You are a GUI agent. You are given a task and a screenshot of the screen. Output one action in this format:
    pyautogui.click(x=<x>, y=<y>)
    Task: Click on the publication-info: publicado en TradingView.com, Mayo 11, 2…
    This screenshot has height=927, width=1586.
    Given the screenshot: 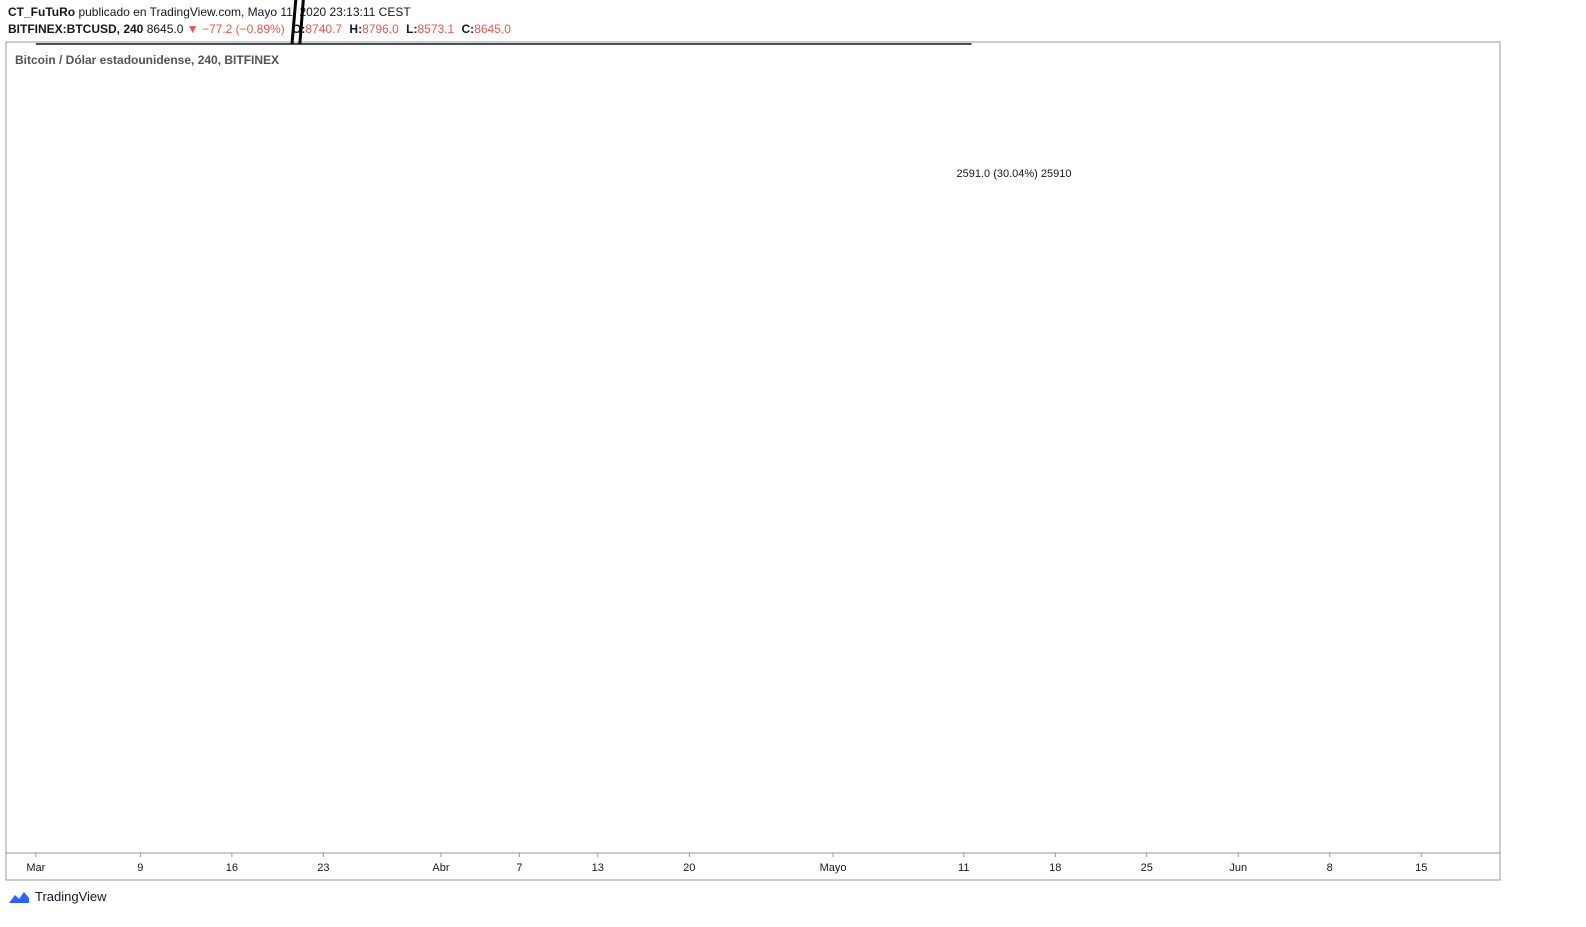 What is the action you would take?
    pyautogui.click(x=244, y=12)
    